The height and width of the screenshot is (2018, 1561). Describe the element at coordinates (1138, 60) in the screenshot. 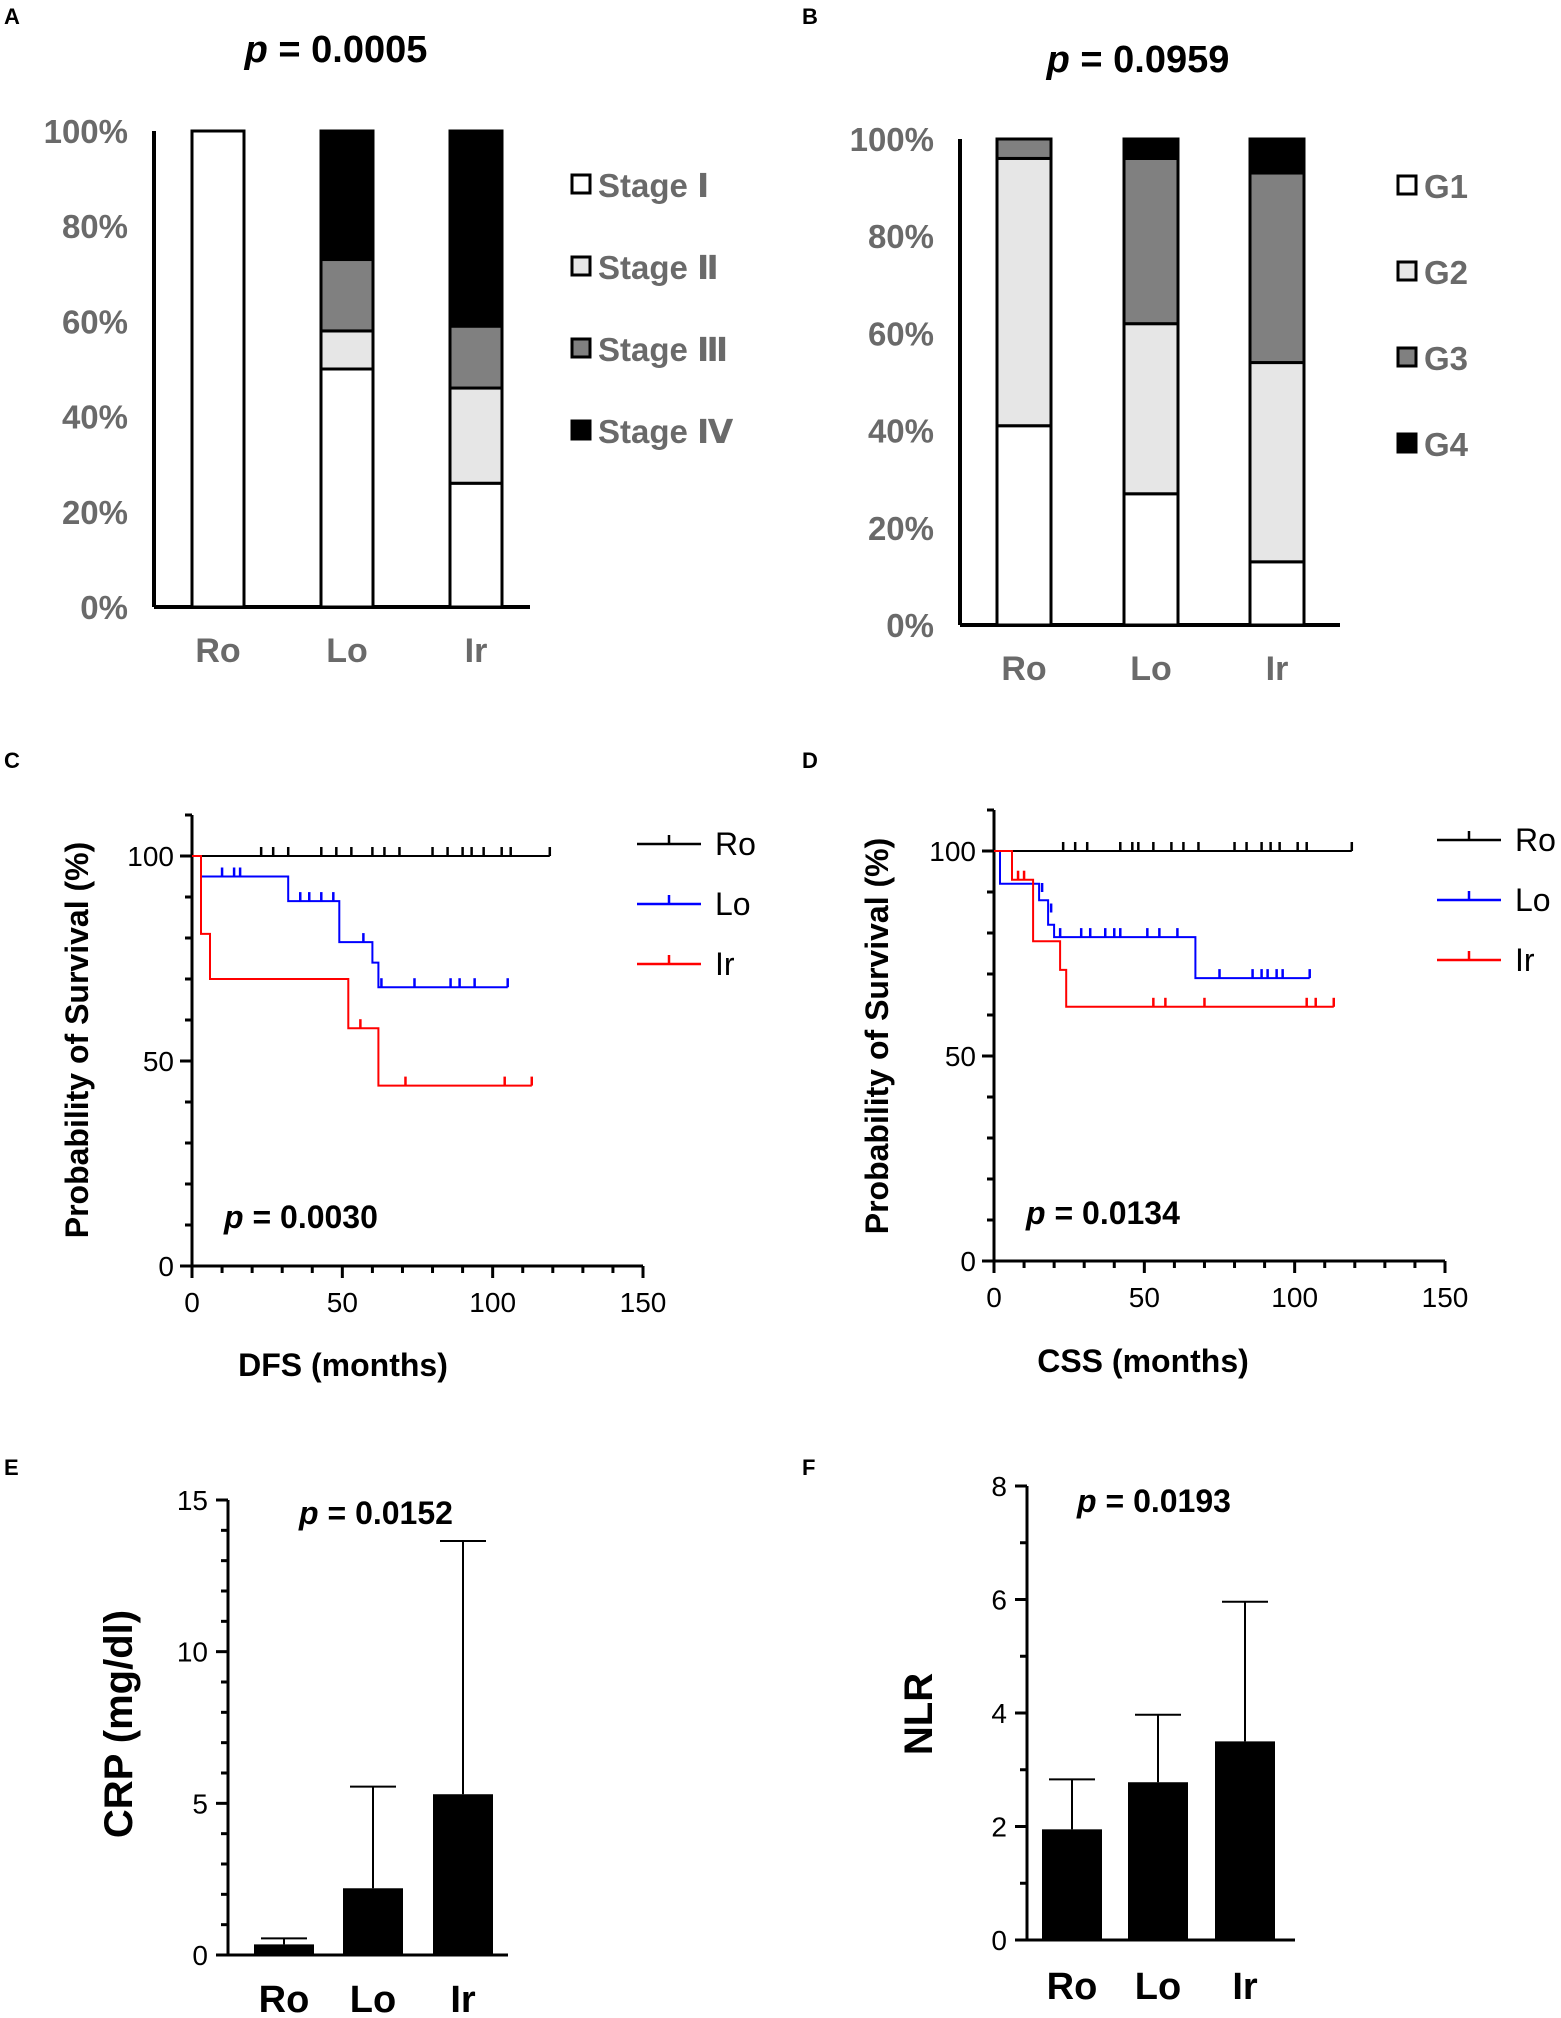

I see `panel-b-p-value: p = 0.0959` at that location.